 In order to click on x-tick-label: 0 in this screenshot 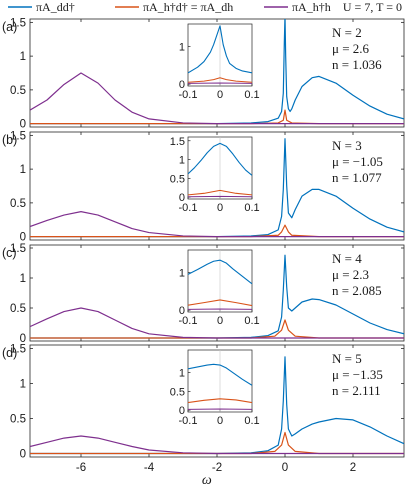, I will do `click(285, 468)`.